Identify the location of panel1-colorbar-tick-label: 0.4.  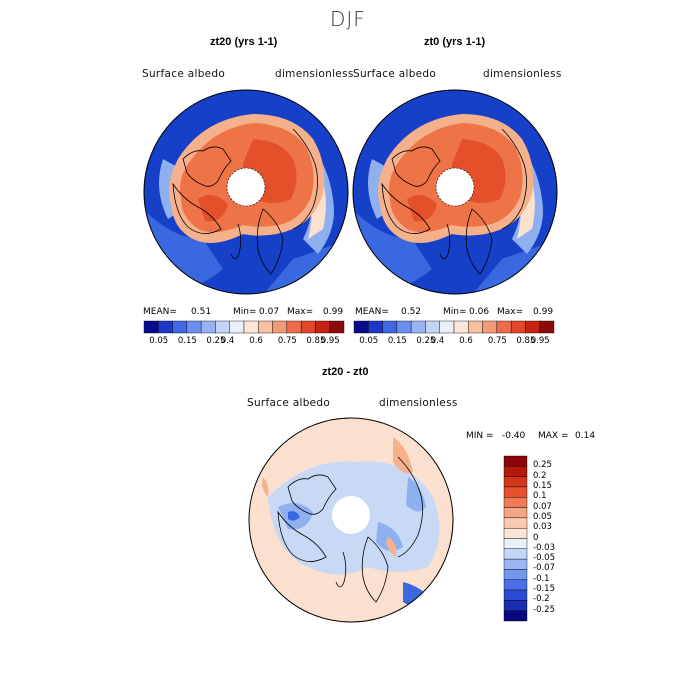
(227, 341).